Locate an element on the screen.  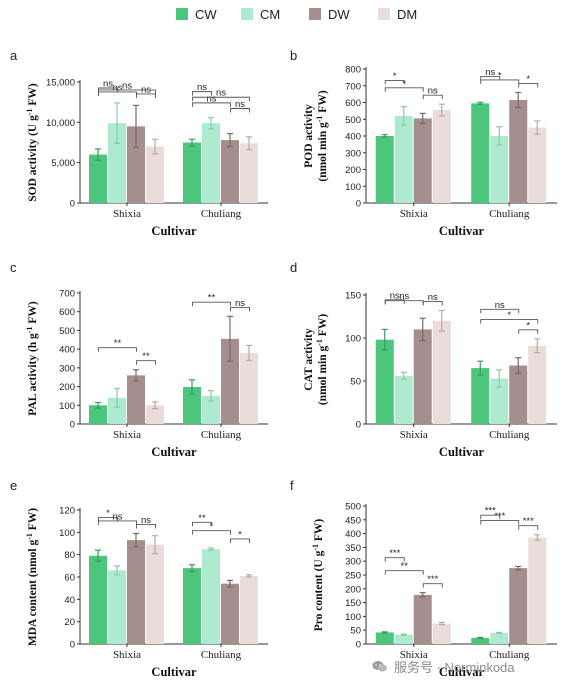
y-tick-label: 15,000 is located at coordinates (60, 83).